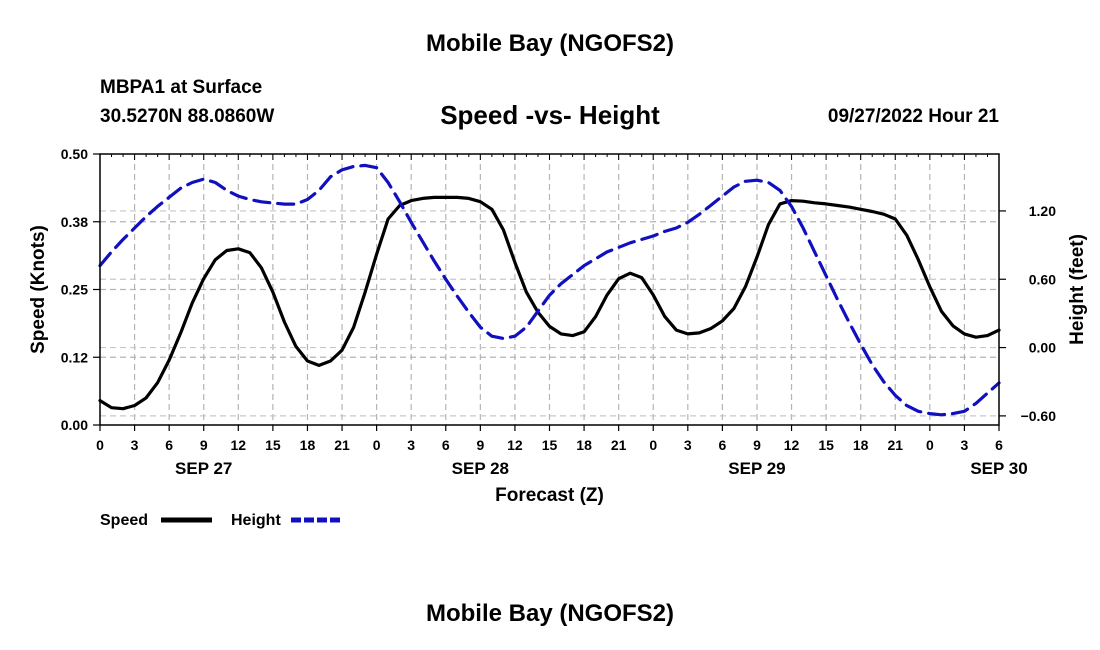 The image size is (1100, 650). I want to click on y-left-tick-label: 0.12, so click(74, 357).